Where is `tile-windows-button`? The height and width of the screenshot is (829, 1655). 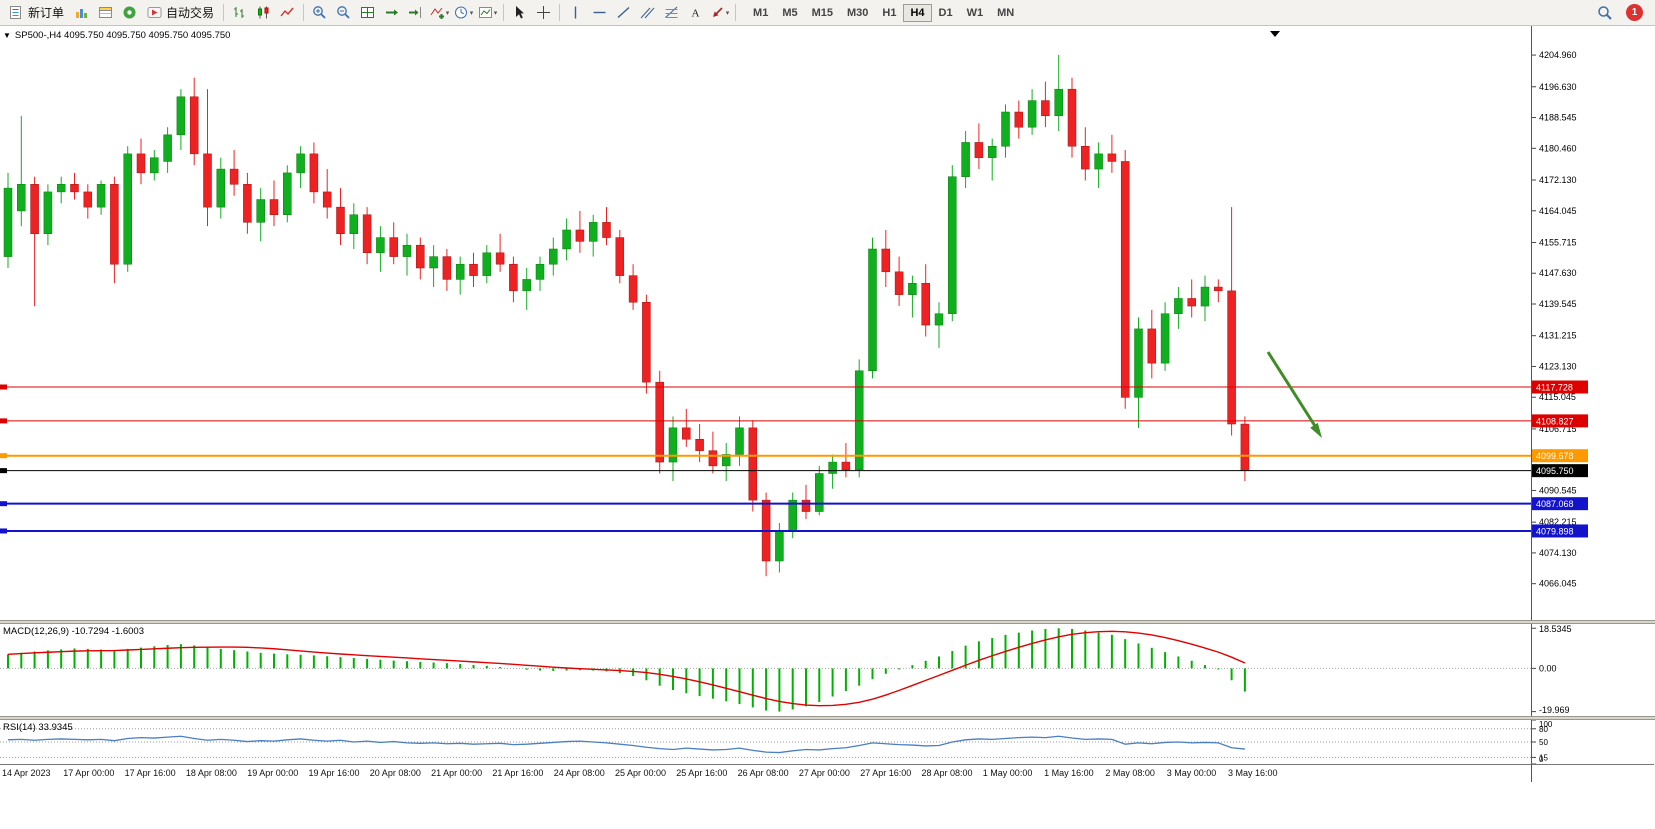
tile-windows-button is located at coordinates (367, 13).